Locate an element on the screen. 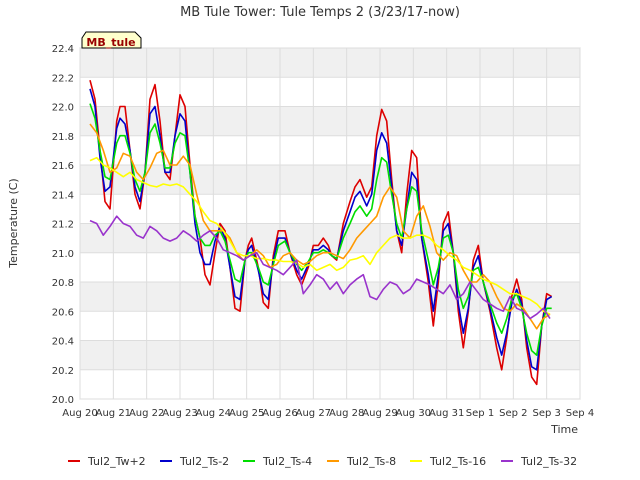 Image resolution: width=640 pixels, height=480 pixels. legend-item: Tul2_Tw+2 is located at coordinates (107, 461).